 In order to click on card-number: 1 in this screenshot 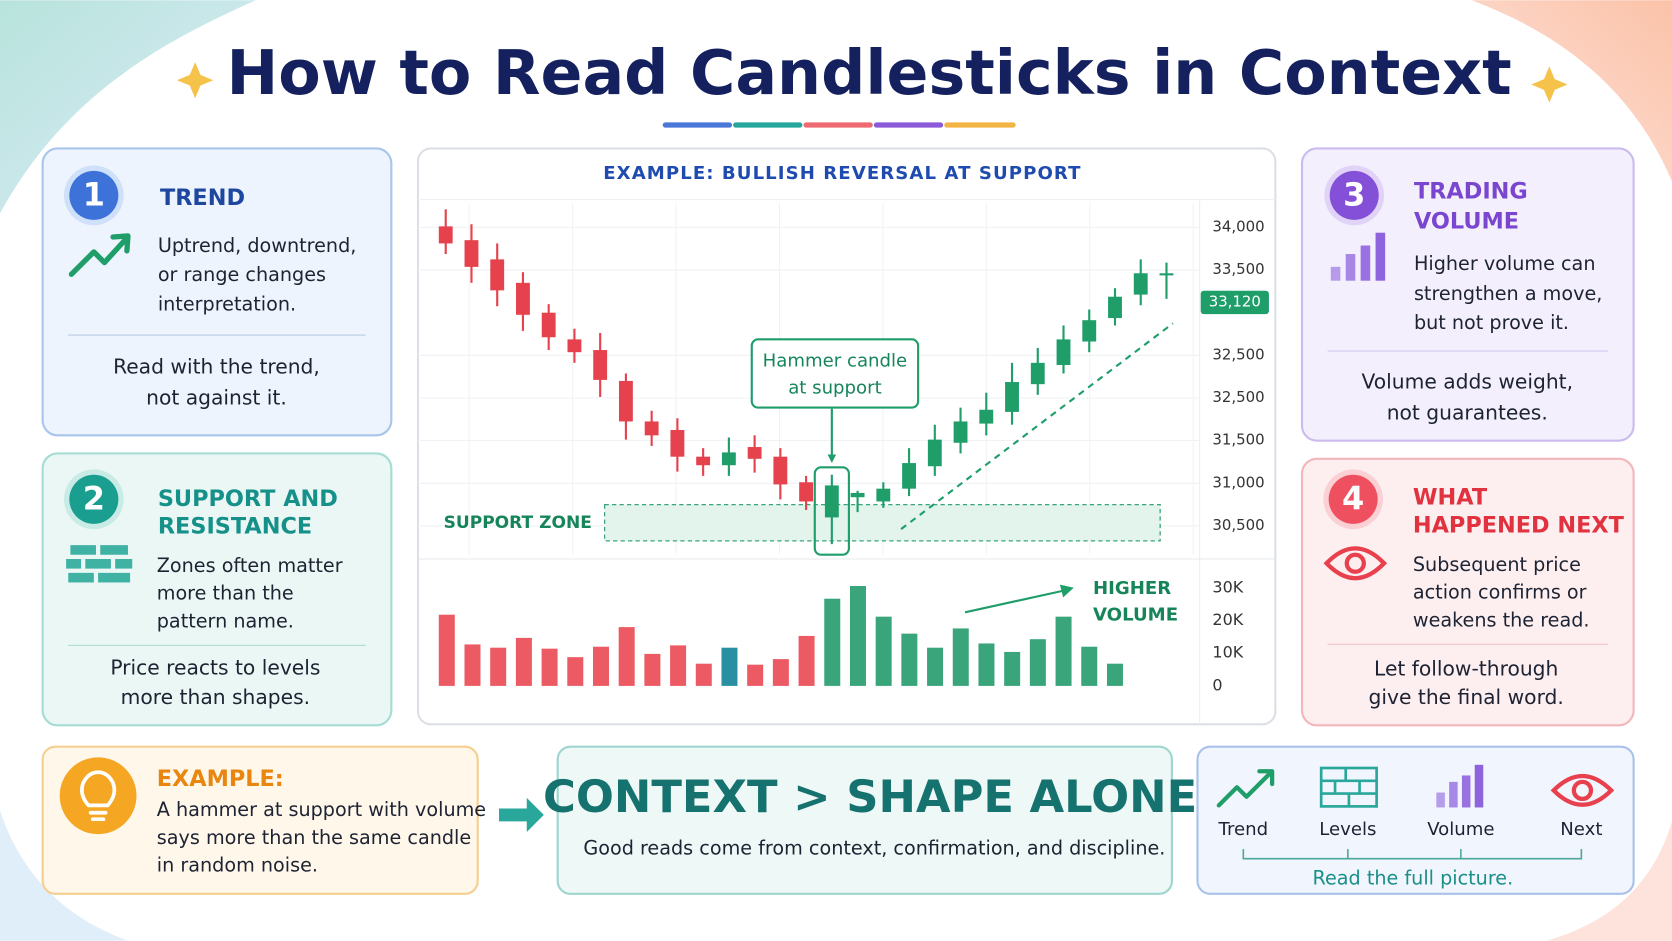, I will do `click(94, 194)`.